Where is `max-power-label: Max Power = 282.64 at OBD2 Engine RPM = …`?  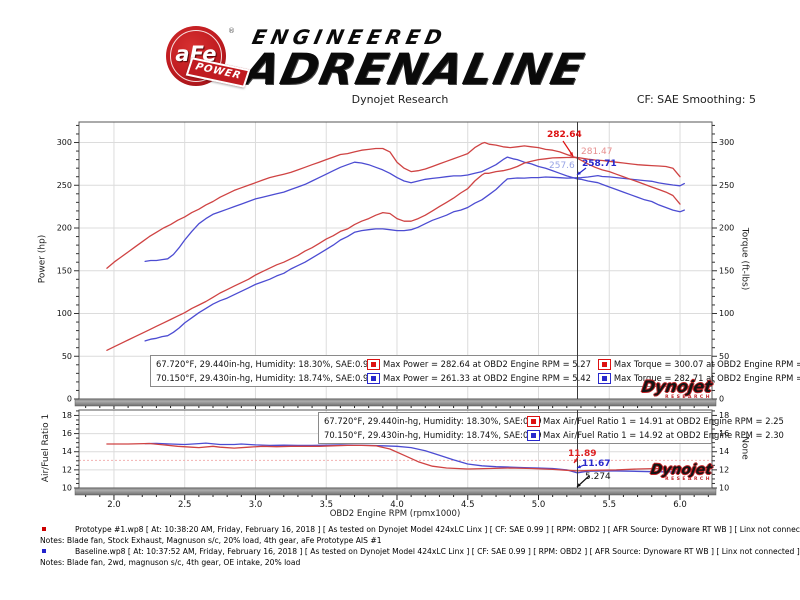 max-power-label: Max Power = 282.64 at OBD2 Engine RPM = … is located at coordinates (487, 364).